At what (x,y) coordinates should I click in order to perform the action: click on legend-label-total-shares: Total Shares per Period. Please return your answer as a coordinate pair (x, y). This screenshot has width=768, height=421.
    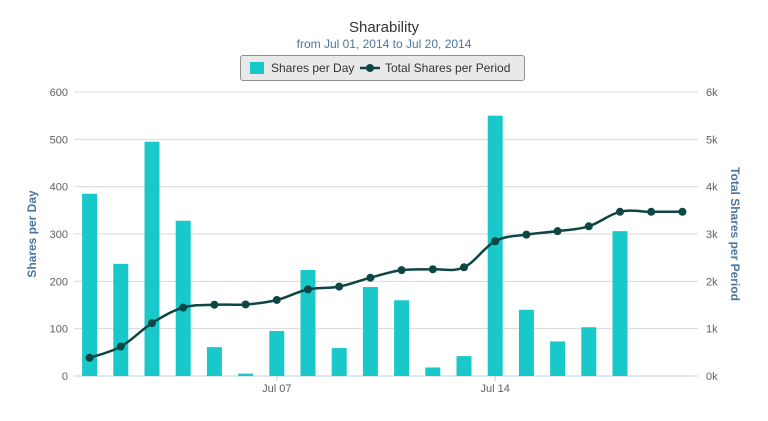
    Looking at the image, I should click on (448, 68).